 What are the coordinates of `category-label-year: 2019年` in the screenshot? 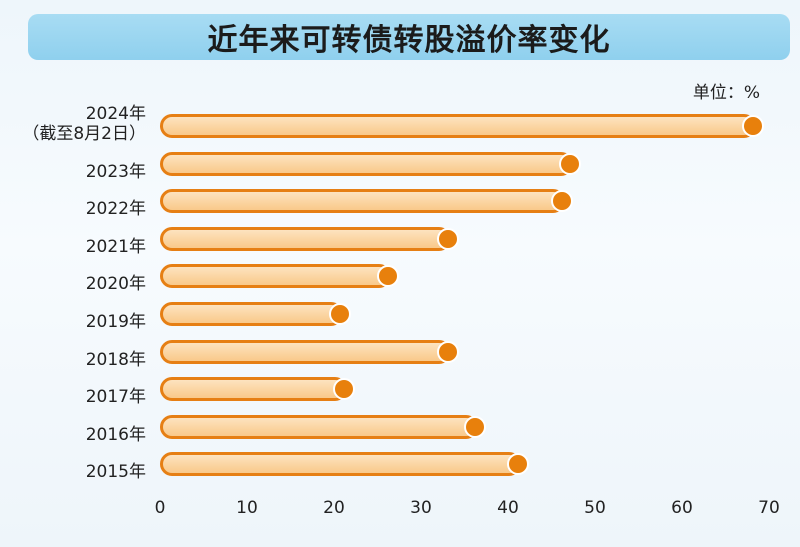 It's located at (115, 322).